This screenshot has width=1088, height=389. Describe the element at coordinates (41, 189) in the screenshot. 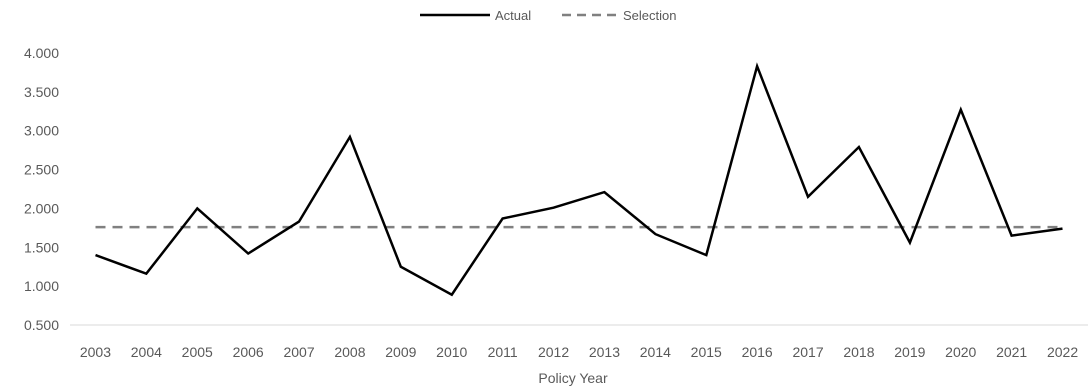

I see `y-axis: 4.000 3.500 3.000 2.500 2.000 1.500 1.000 0.500` at that location.